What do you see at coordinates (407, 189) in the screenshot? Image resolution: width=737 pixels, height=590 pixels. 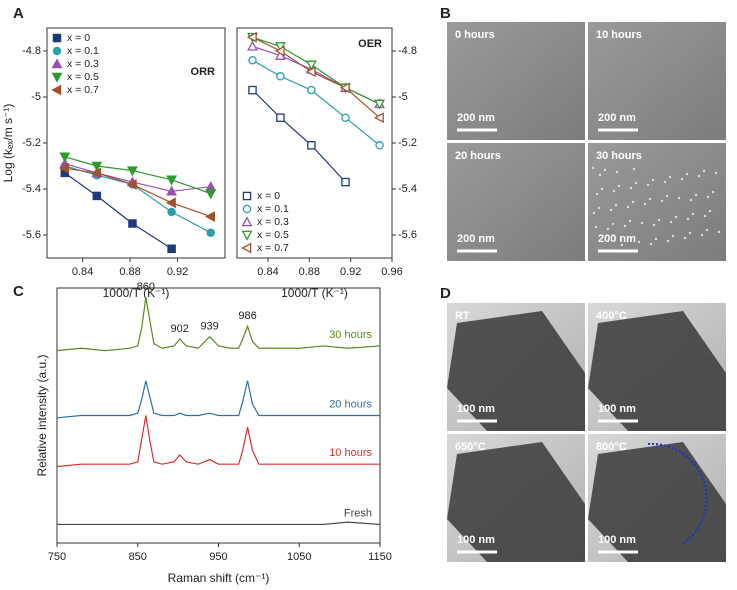 I see `y-tick-label: -5.4` at bounding box center [407, 189].